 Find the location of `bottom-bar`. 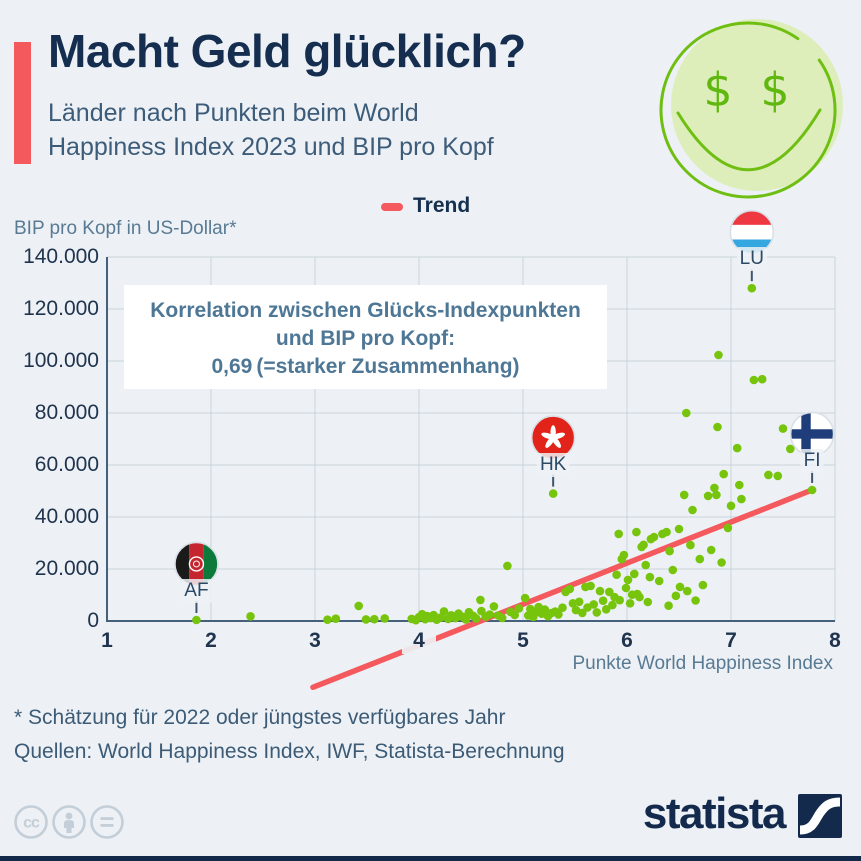

bottom-bar is located at coordinates (430, 858).